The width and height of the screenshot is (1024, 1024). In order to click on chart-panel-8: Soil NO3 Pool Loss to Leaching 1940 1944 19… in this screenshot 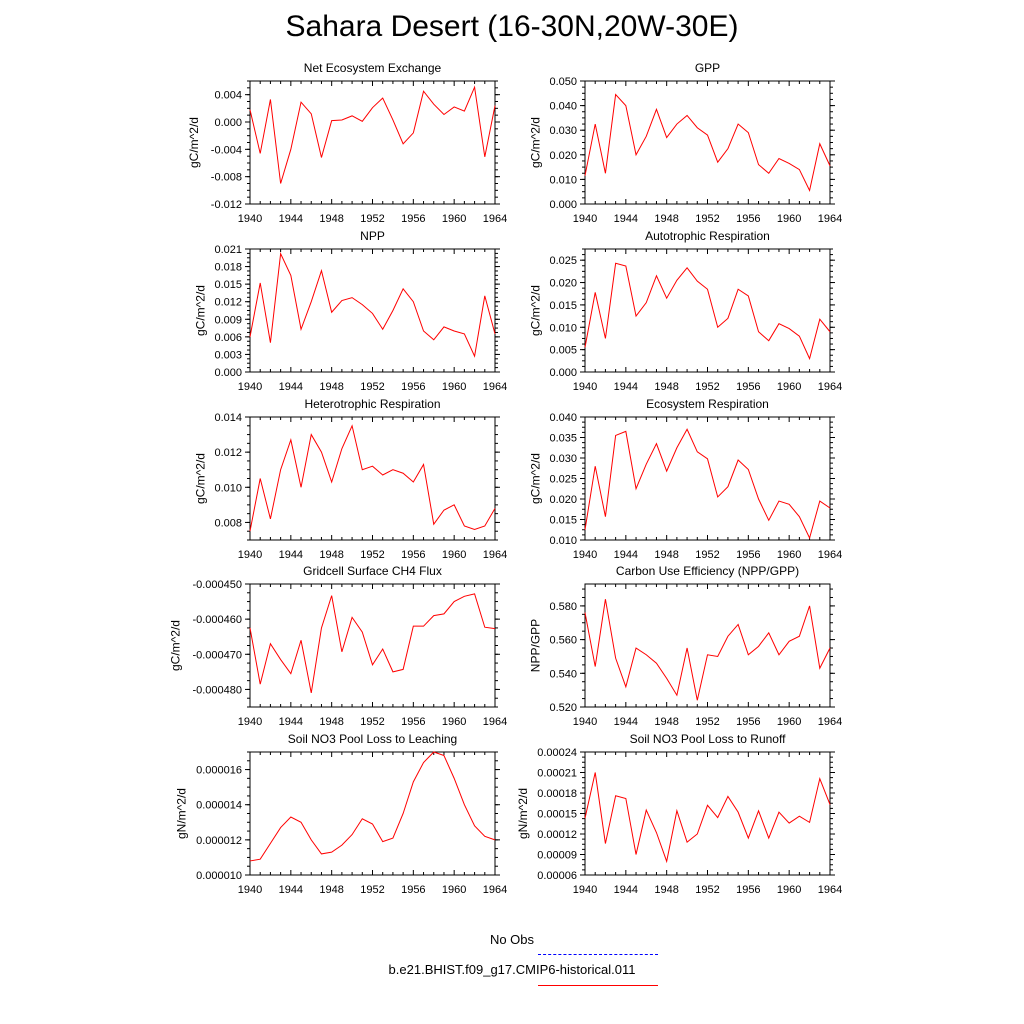, I will do `click(341, 814)`.